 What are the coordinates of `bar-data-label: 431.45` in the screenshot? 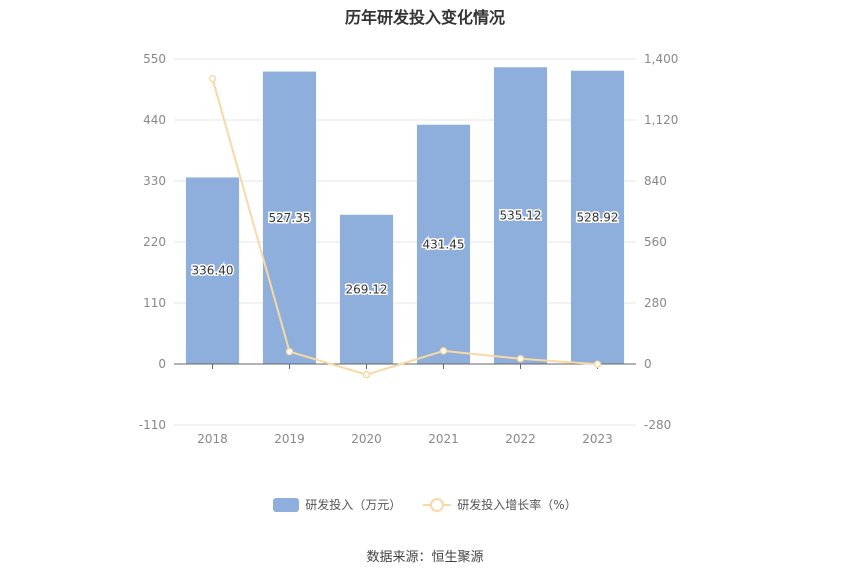 It's located at (444, 244).